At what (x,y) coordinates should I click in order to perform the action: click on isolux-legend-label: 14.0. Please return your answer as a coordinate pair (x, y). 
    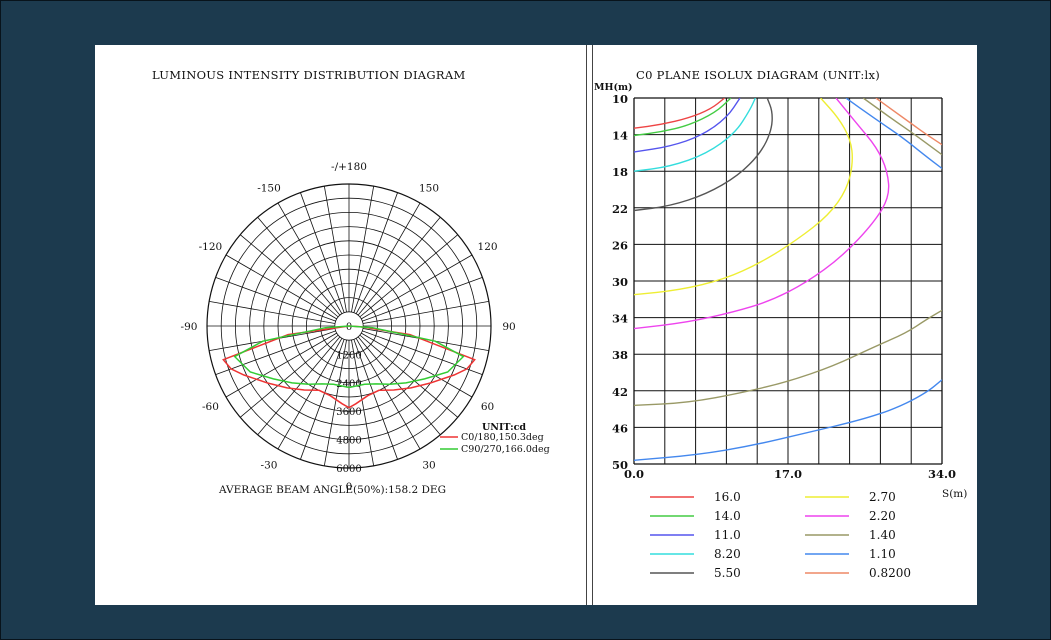
    Looking at the image, I should click on (727, 516).